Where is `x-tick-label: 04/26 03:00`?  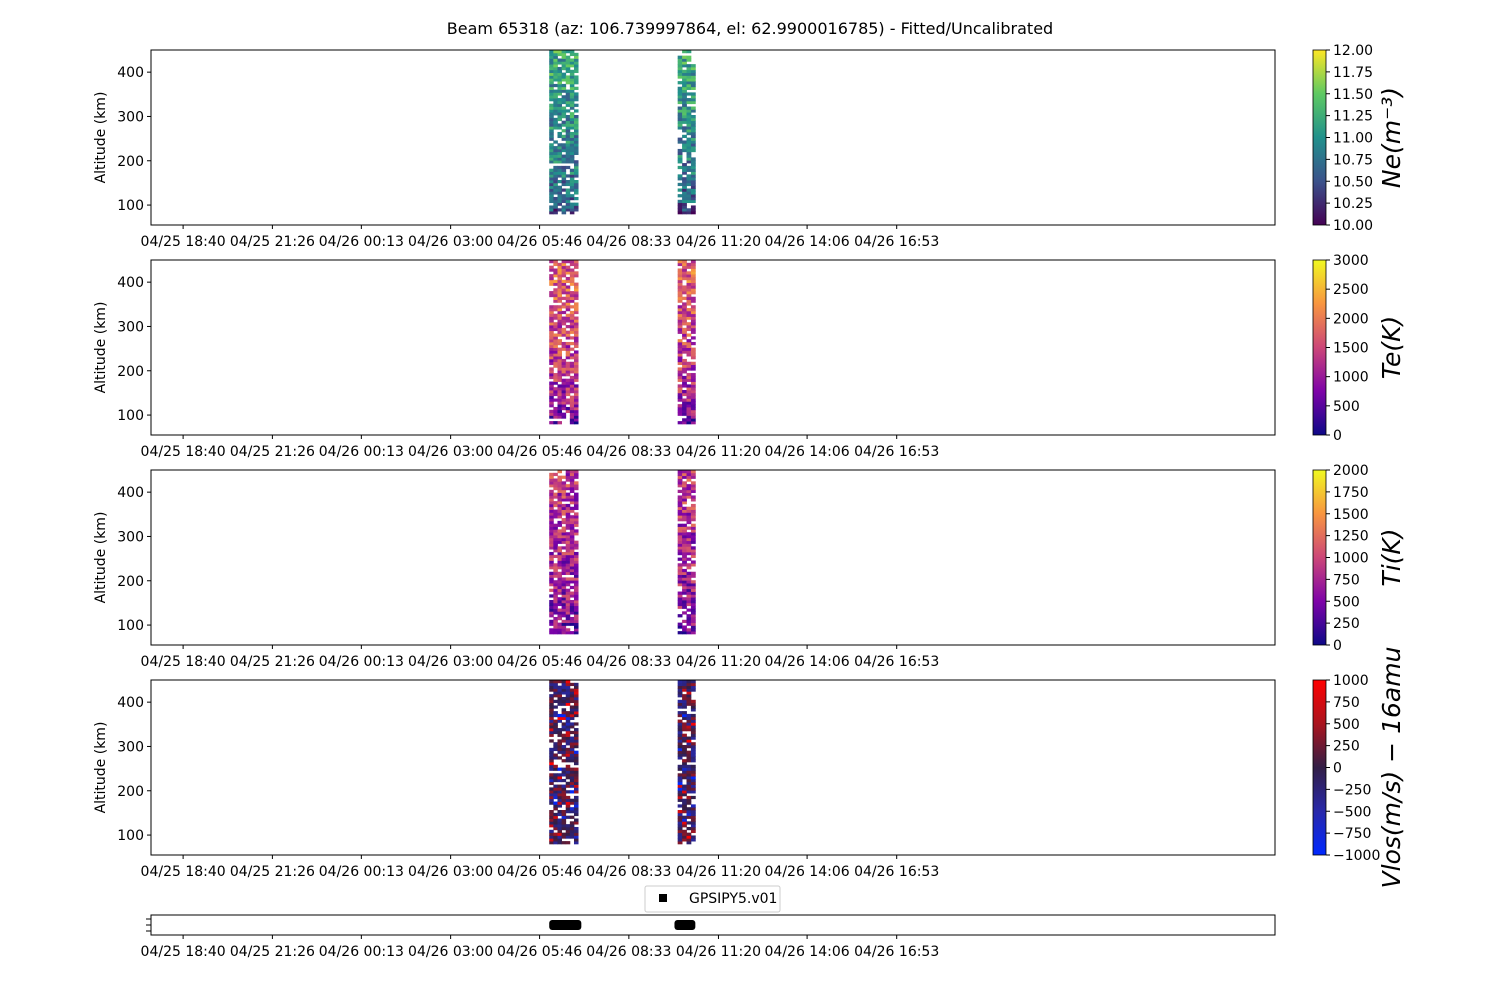
x-tick-label: 04/26 03:00 is located at coordinates (450, 662).